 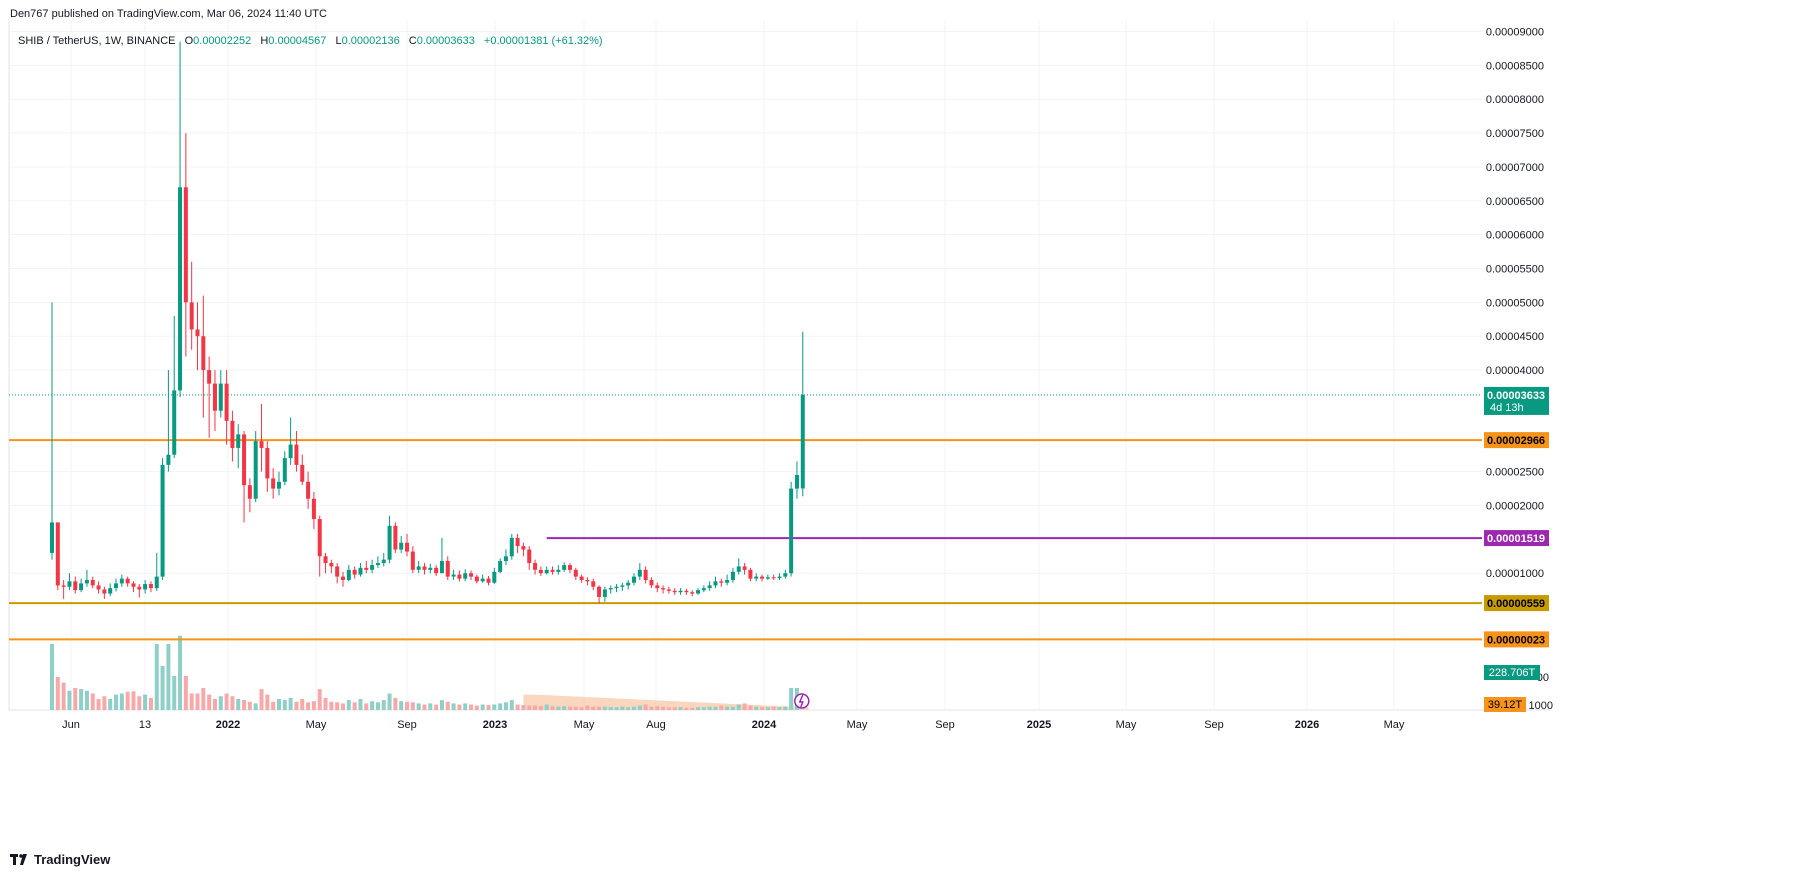 What do you see at coordinates (1505, 704) in the screenshot?
I see `volume-ma-tag` at bounding box center [1505, 704].